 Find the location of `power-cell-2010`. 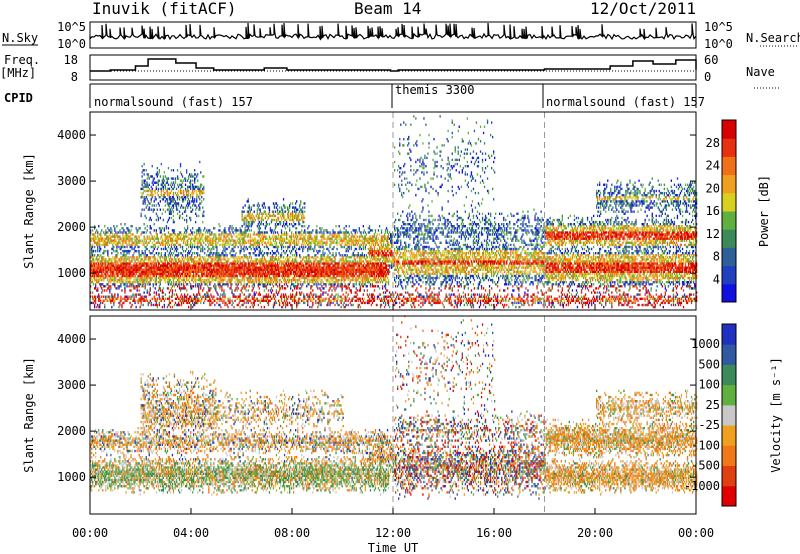

power-cell-2010 is located at coordinates (177, 236).